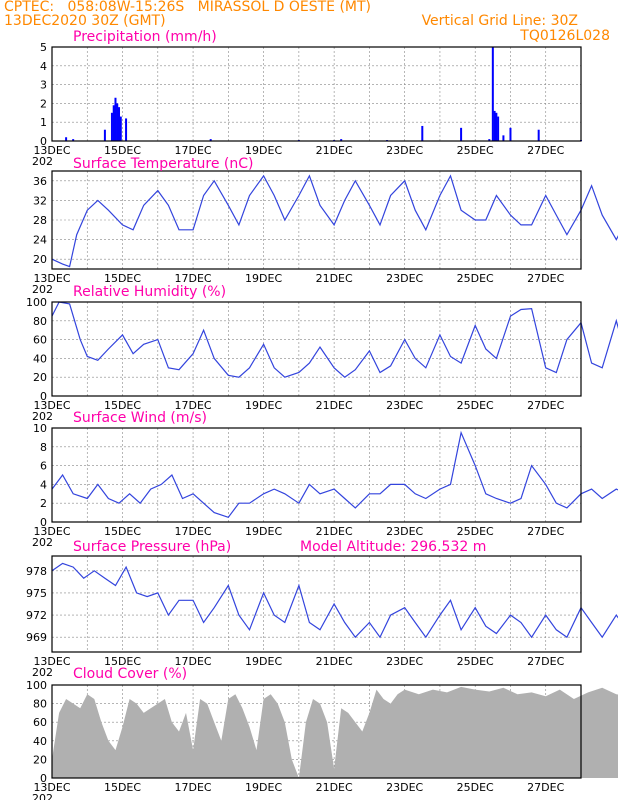 This screenshot has height=800, width=618. I want to click on y-tick-label: 28, so click(40, 220).